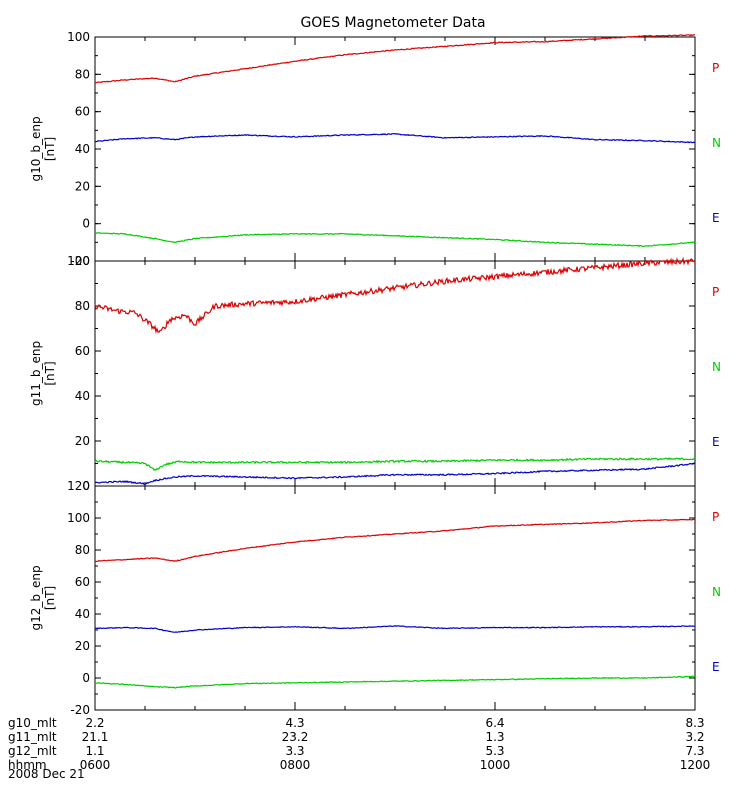  What do you see at coordinates (695, 765) in the screenshot?
I see `ephemeris-value: 1200` at bounding box center [695, 765].